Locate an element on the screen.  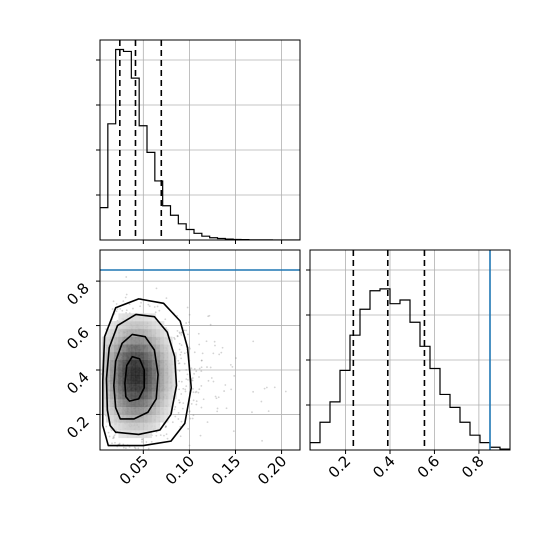
scatter-ytick-label-3: 0.8 is located at coordinates (78, 294).